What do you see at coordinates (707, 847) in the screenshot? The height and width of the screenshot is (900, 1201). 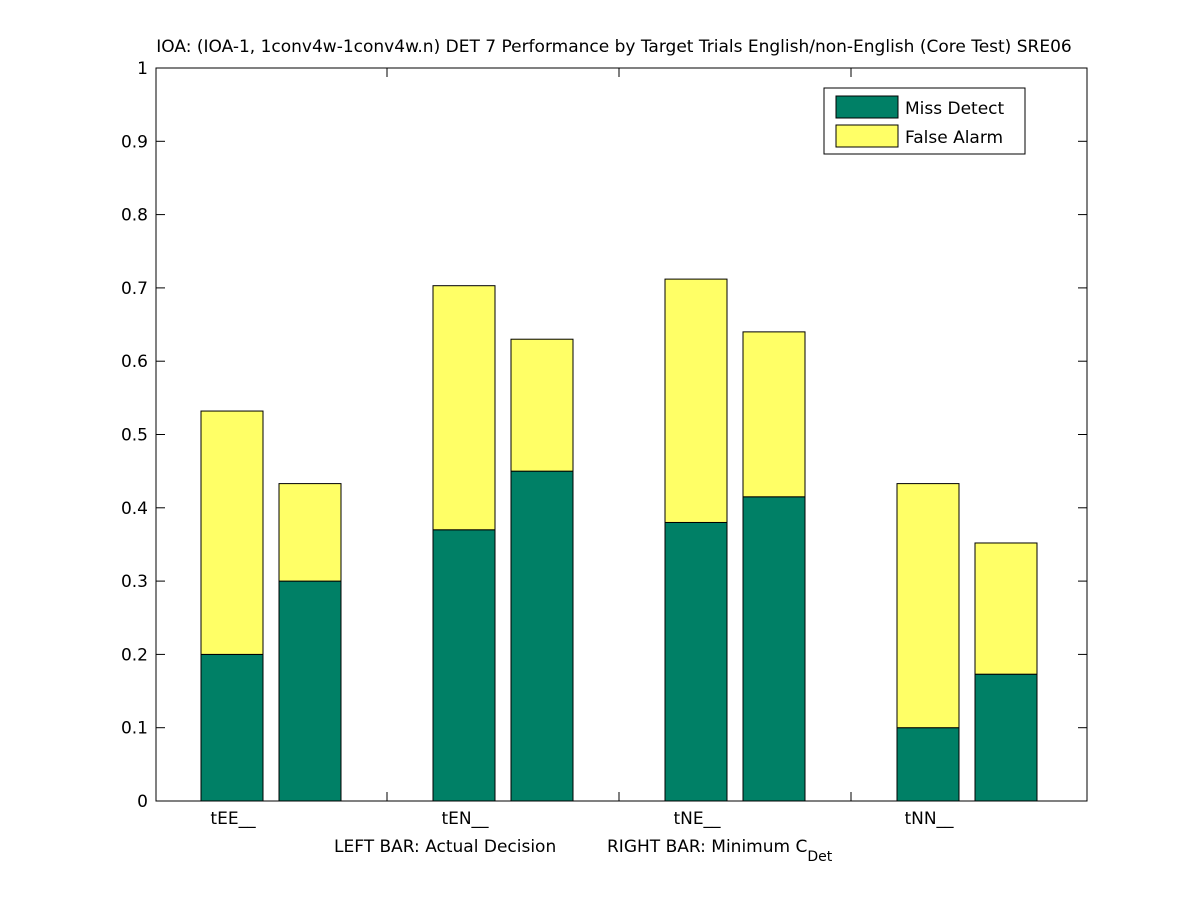 I see `x-axis-label-right-main: RIGHT BAR: Minimum C` at bounding box center [707, 847].